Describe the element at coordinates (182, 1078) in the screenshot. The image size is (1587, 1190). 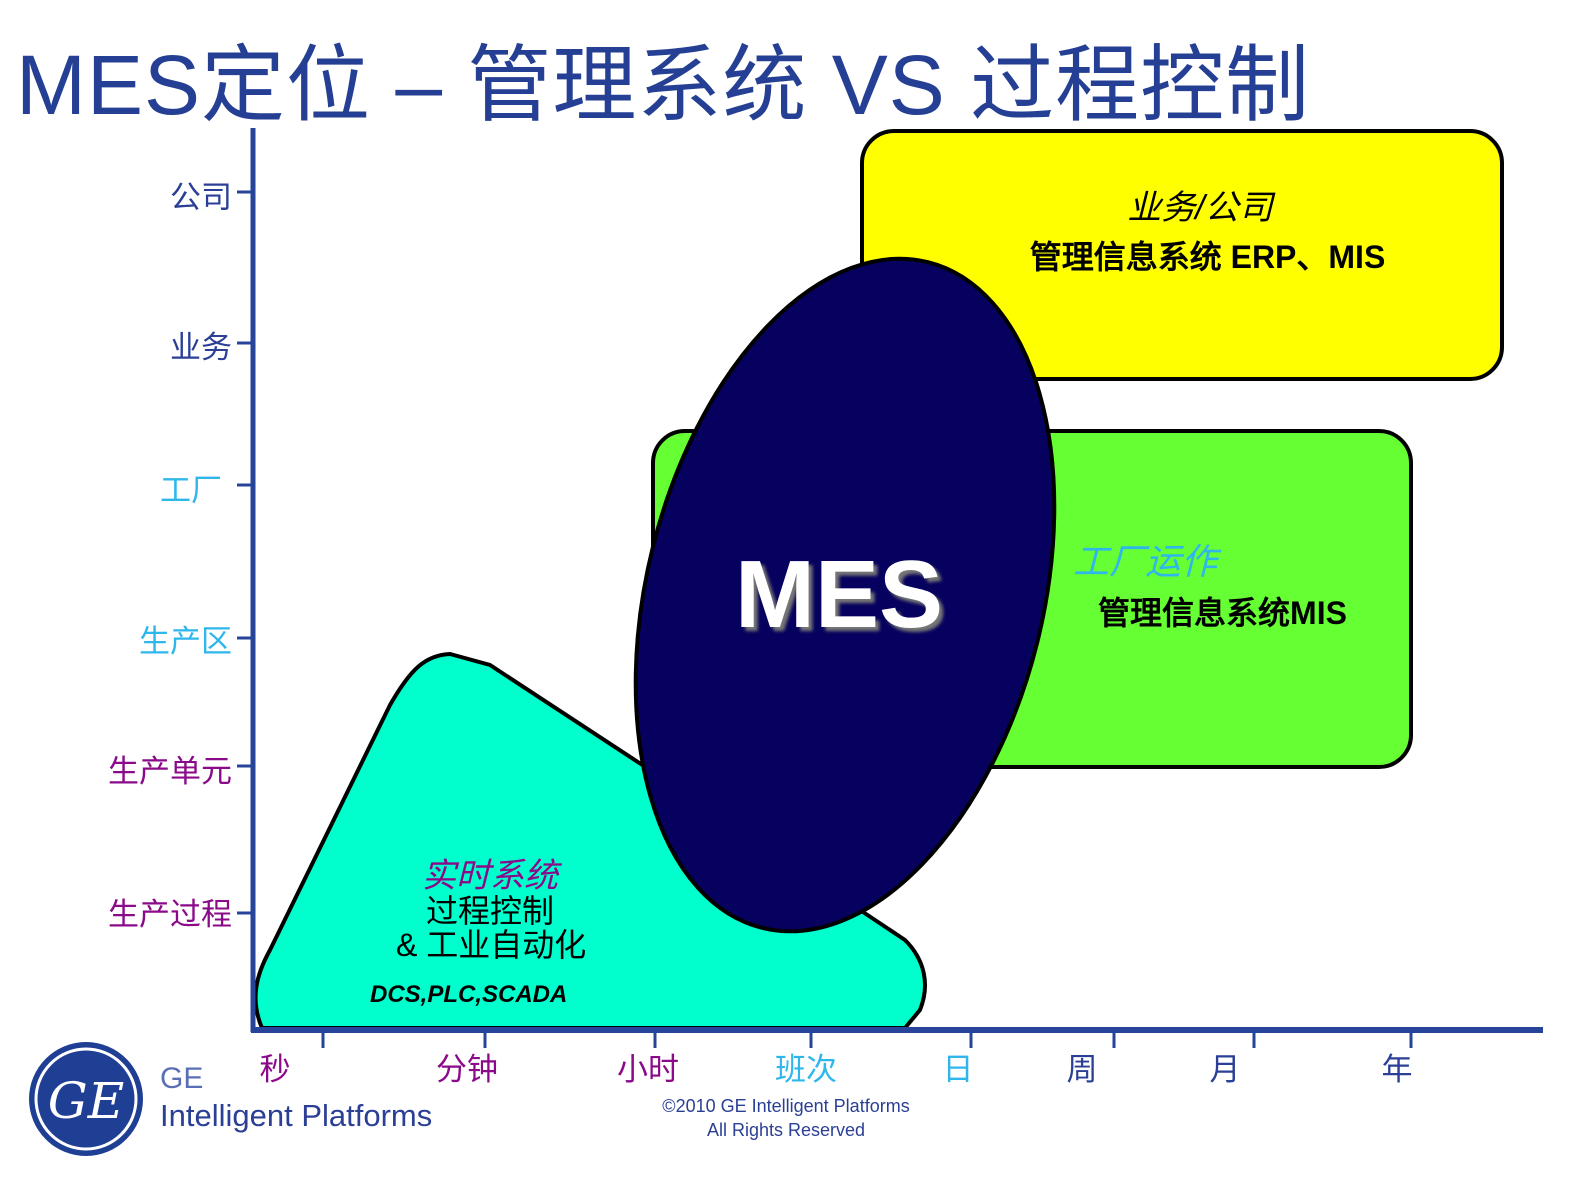
I see `brand-short: GE` at that location.